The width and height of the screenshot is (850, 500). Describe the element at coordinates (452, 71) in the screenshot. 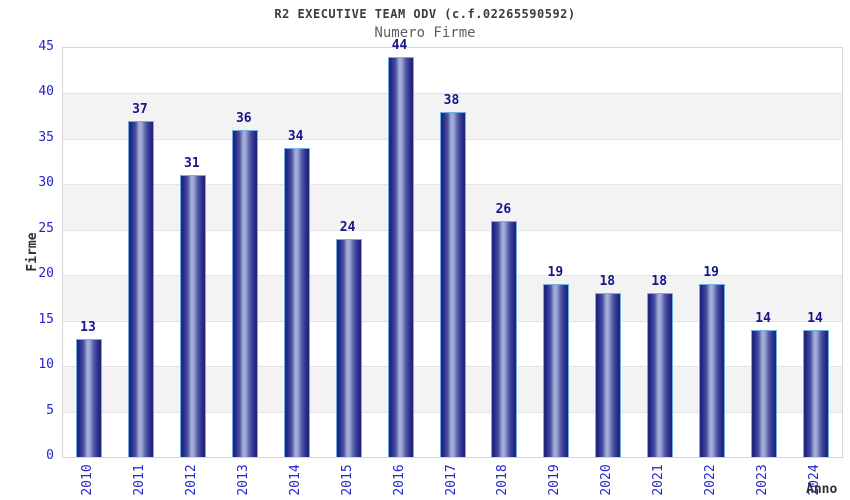

I see `plot-band` at that location.